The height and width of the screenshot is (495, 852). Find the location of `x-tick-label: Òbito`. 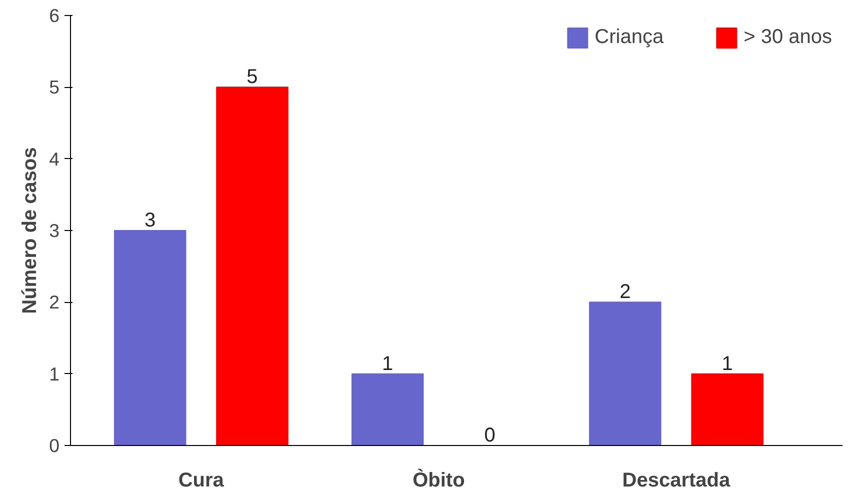

x-tick-label: Òbito is located at coordinates (438, 480).